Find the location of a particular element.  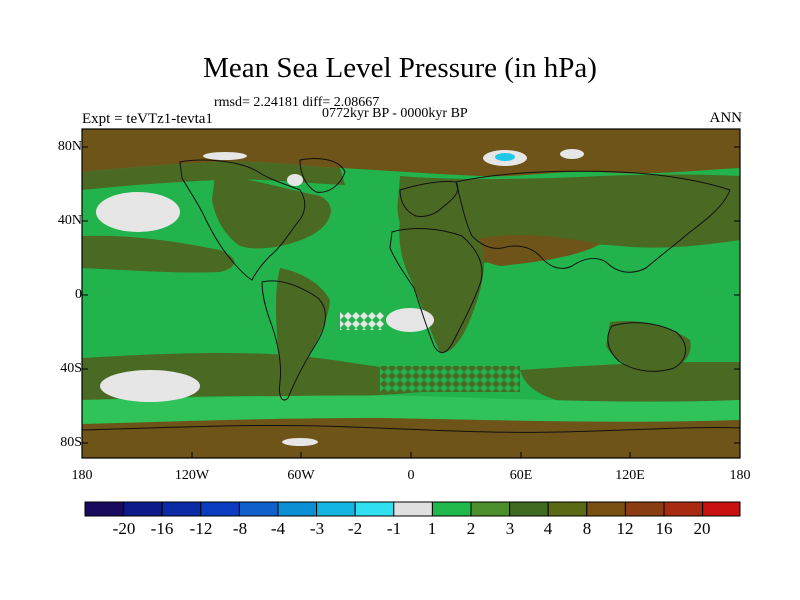

coast-north-america is located at coordinates (242, 220).